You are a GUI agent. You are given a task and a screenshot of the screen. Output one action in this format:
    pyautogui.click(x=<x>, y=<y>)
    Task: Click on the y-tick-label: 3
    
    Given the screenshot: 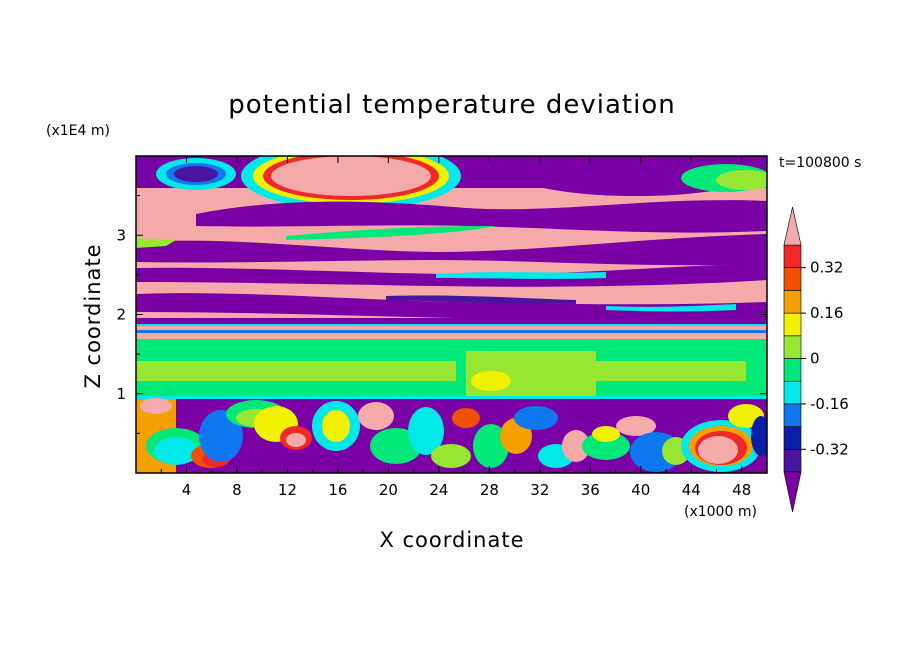 What is the action you would take?
    pyautogui.click(x=121, y=235)
    